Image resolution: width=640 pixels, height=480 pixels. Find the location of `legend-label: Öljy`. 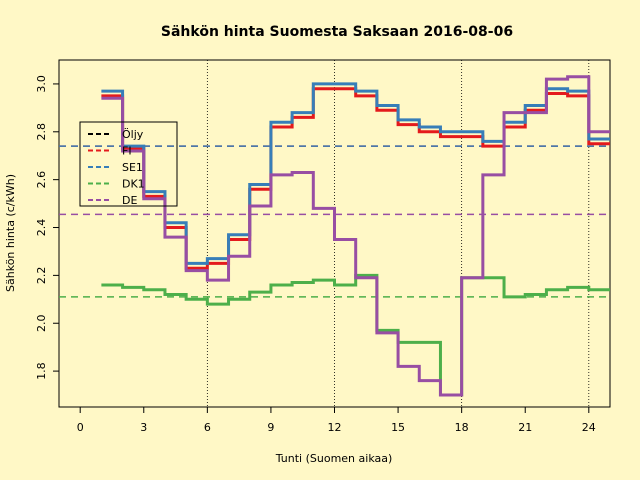

legend-label: Öljy is located at coordinates (133, 134).